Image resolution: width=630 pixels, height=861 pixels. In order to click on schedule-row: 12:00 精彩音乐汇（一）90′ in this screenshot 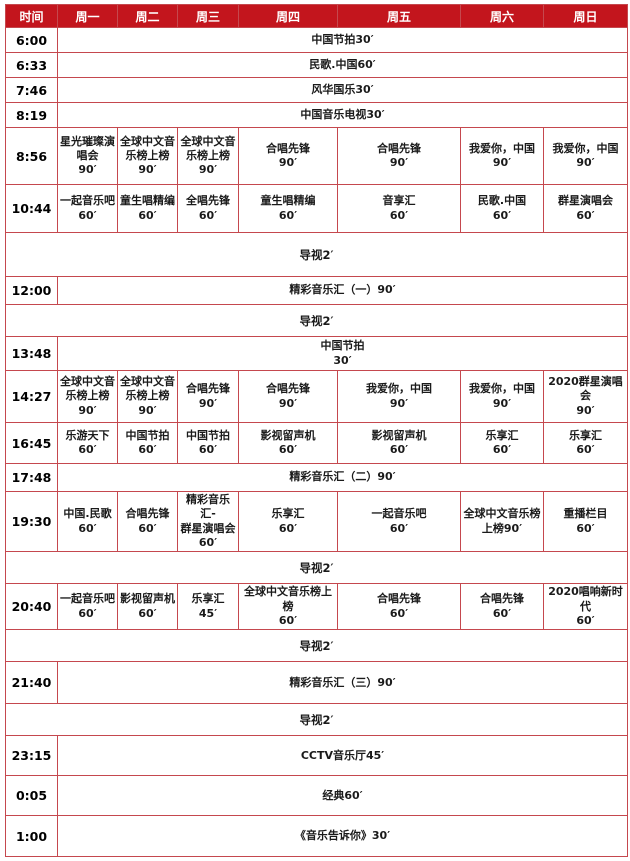, I will do `click(316, 290)`.